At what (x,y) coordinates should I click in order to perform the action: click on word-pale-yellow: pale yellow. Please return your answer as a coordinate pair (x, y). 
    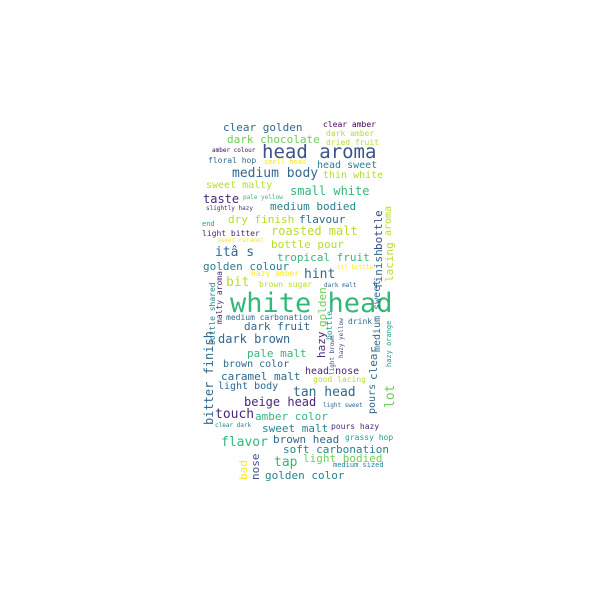
    Looking at the image, I should click on (263, 197).